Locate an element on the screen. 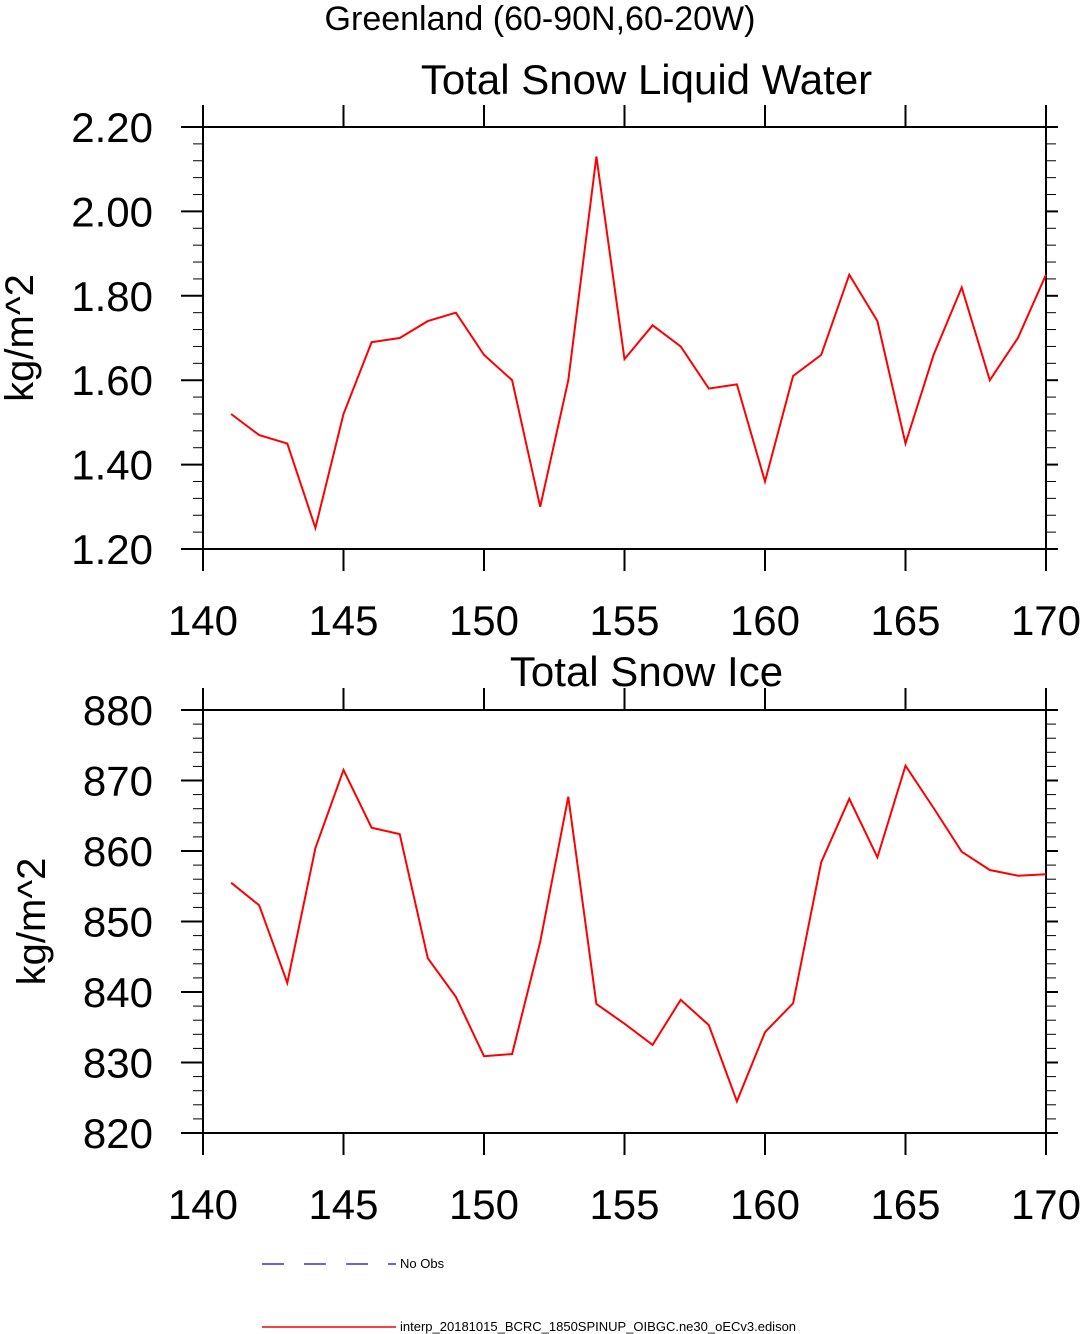 Image resolution: width=1080 pixels, height=1334 pixels. y-tick-label: 1.20 is located at coordinates (112, 549).